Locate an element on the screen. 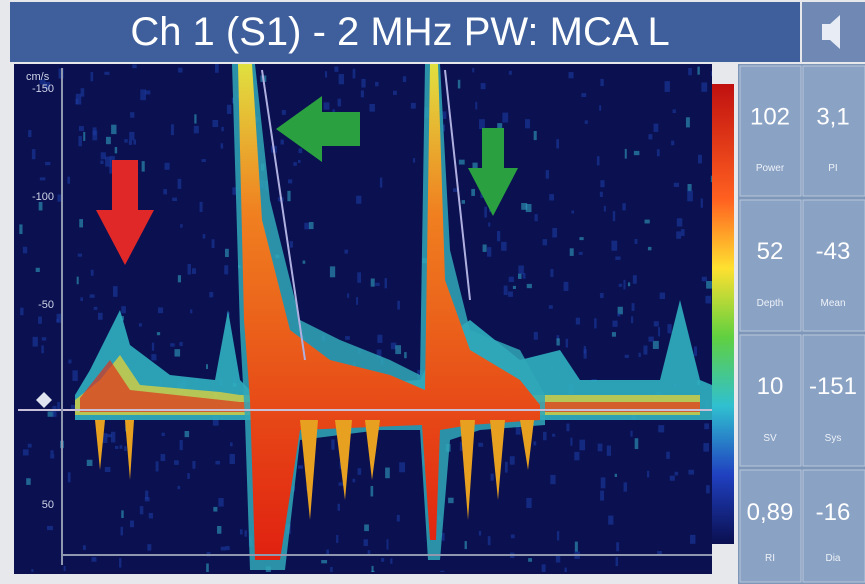 The height and width of the screenshot is (584, 865). readout-label: Mean is located at coordinates (832, 303).